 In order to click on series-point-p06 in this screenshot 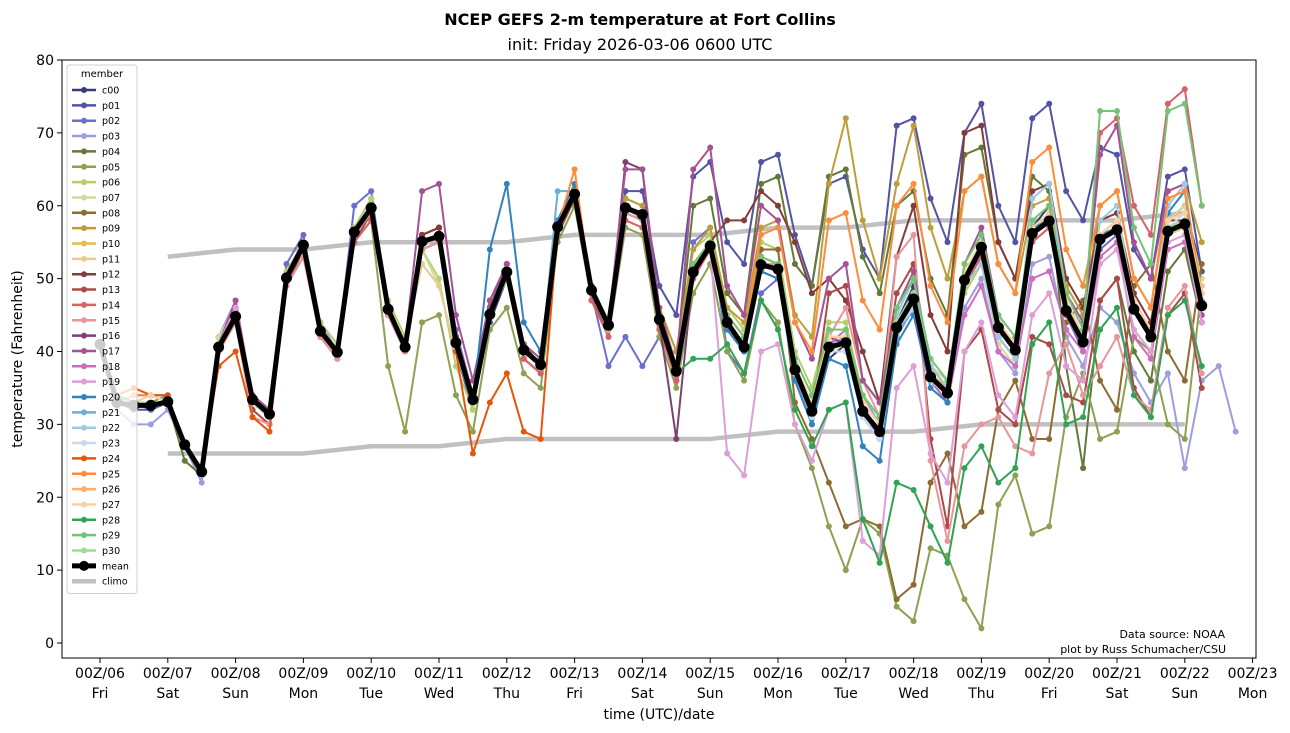, I will do `click(472, 409)`.